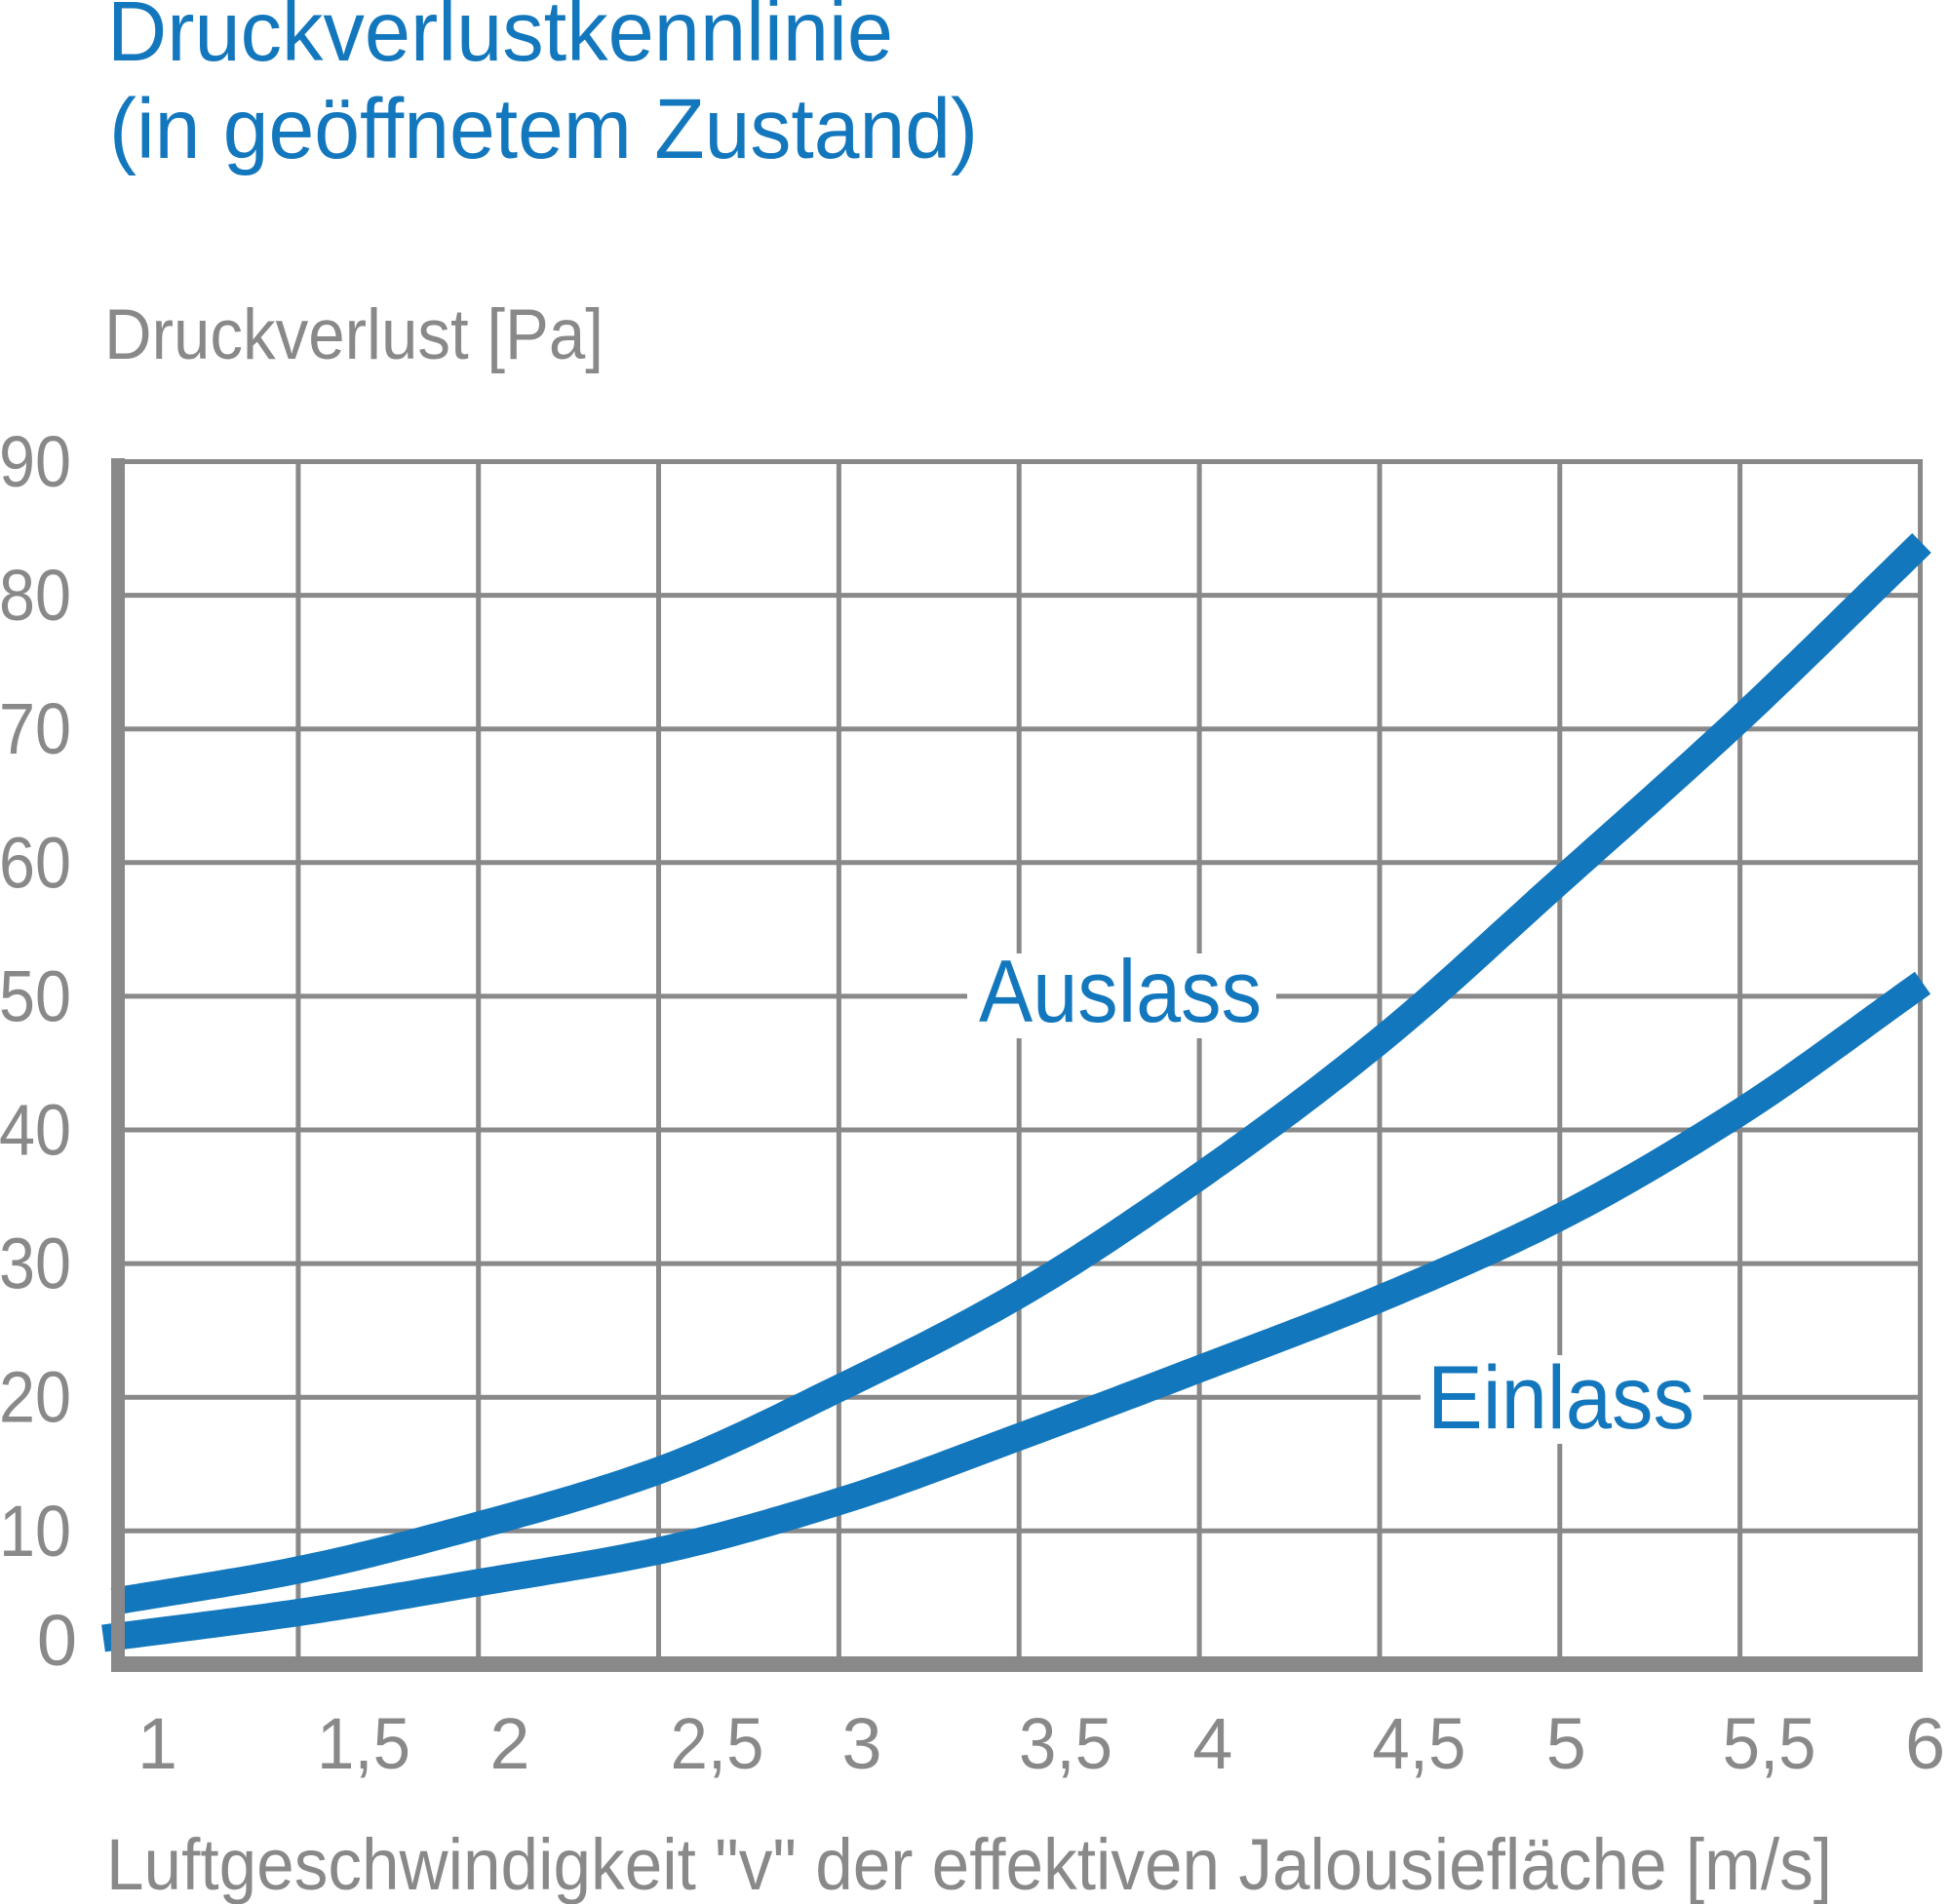 This screenshot has width=1950, height=1904. I want to click on svg-text: 1, so click(157, 1743).